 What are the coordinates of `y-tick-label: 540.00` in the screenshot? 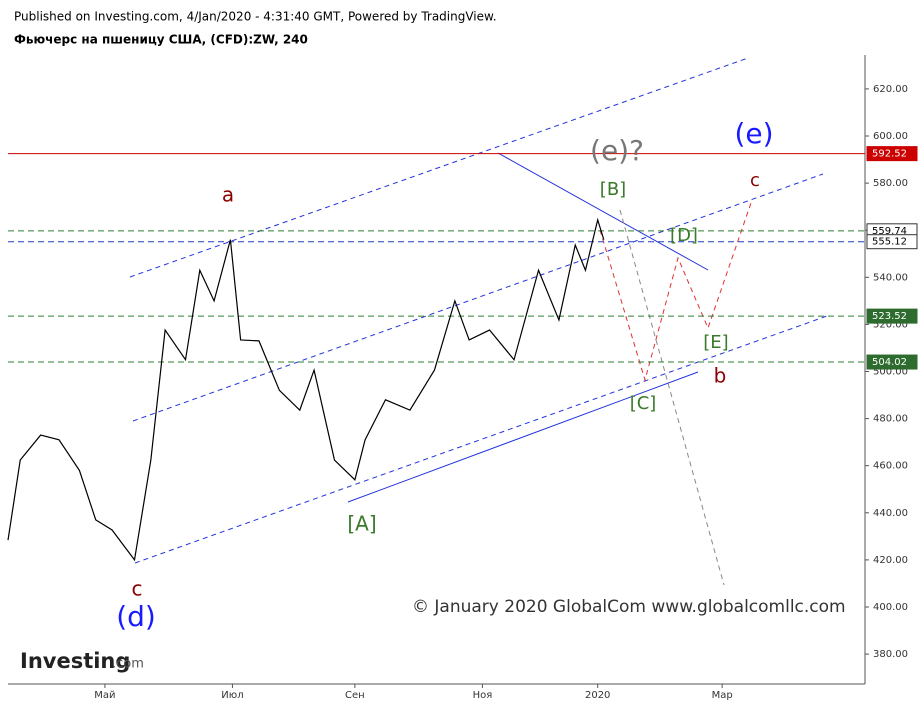 It's located at (890, 277).